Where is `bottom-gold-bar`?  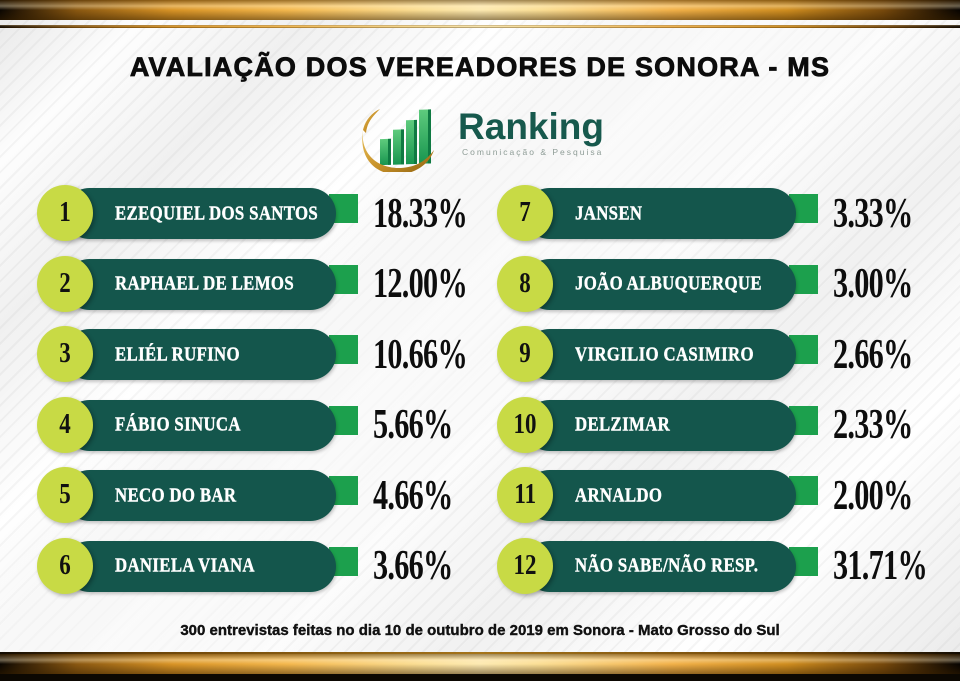
bottom-gold-bar is located at coordinates (480, 664).